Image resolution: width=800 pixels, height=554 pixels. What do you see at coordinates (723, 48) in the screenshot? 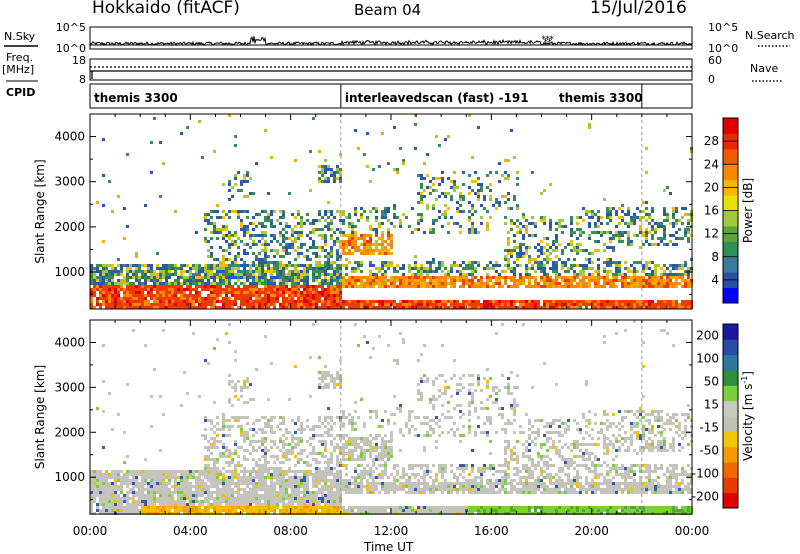
I see `noise-tick-right-bottom: 10^0` at bounding box center [723, 48].